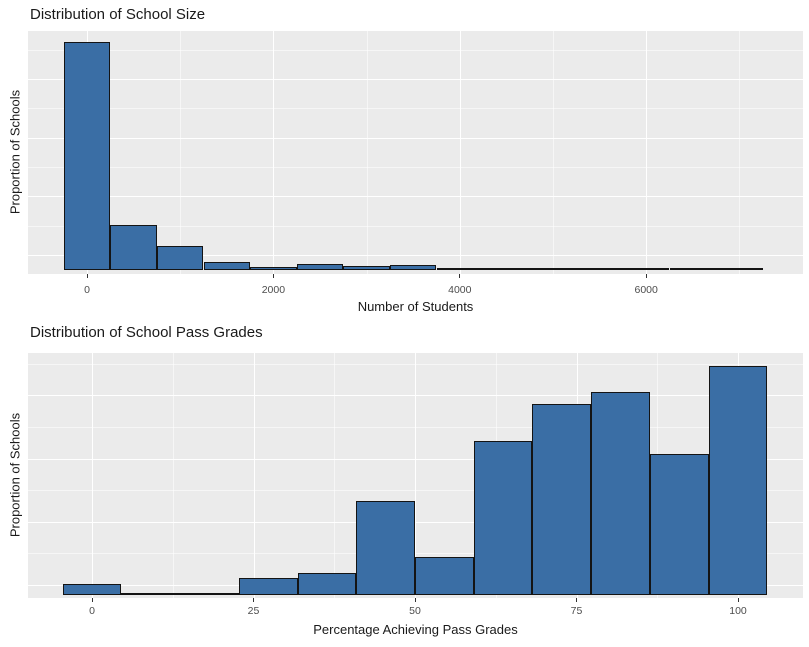 The width and height of the screenshot is (809, 647). Describe the element at coordinates (146, 332) in the screenshot. I see `chart-title: Distribution of School Pass Grades` at that location.